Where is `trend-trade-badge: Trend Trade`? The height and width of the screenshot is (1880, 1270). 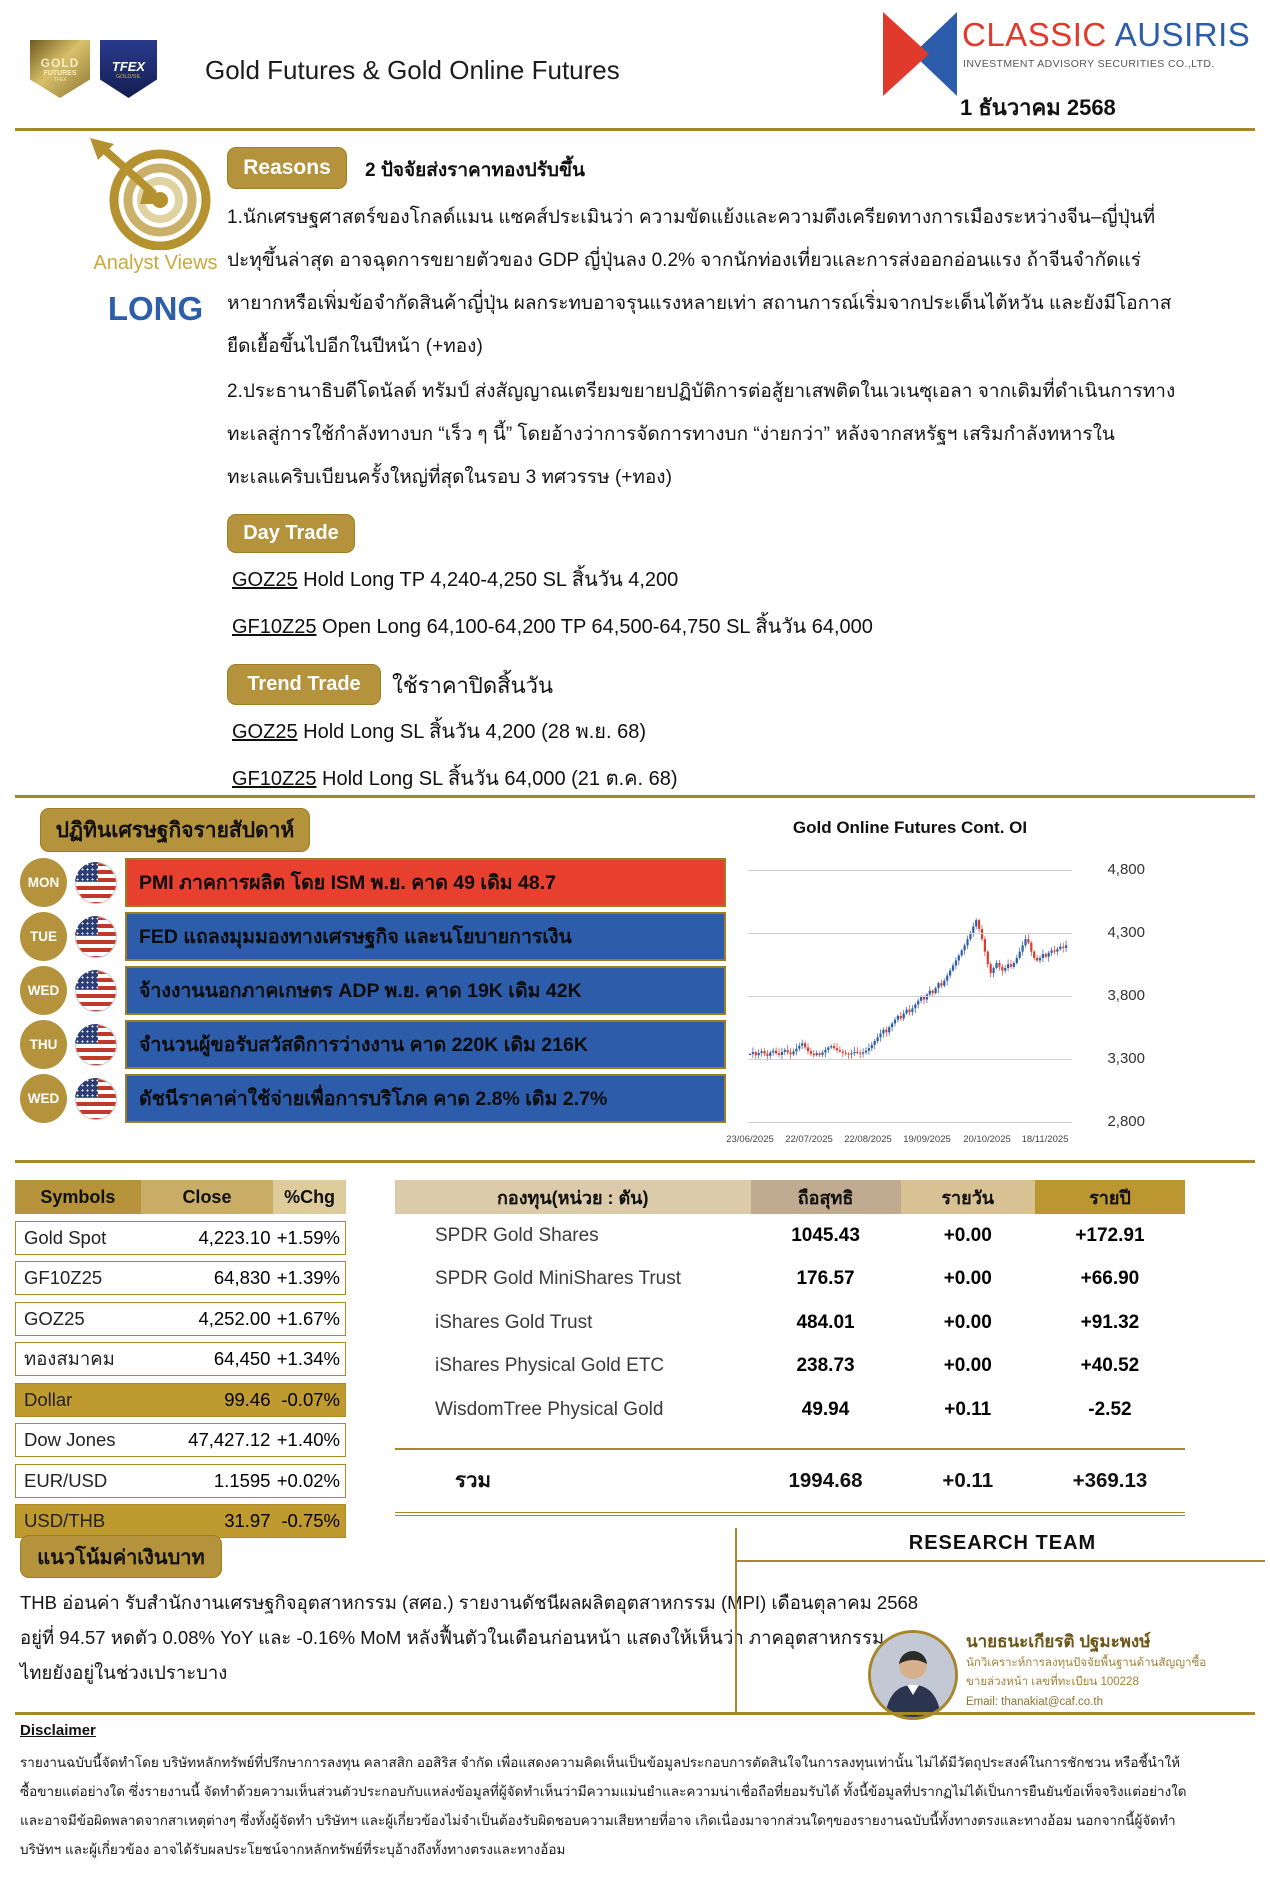 trend-trade-badge: Trend Trade is located at coordinates (304, 684).